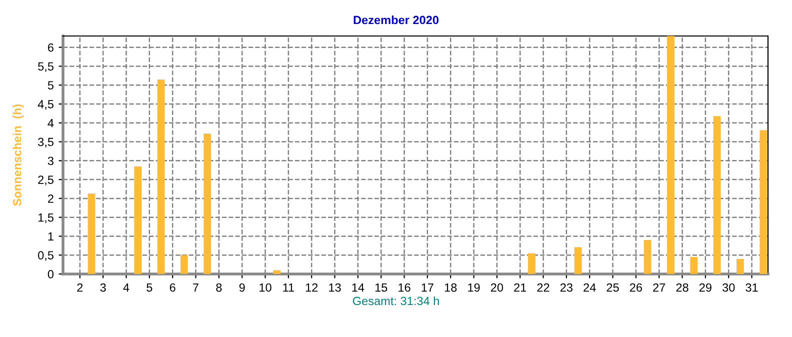 The width and height of the screenshot is (792, 337). Describe the element at coordinates (381, 287) in the screenshot. I see `x-tick-label: 15` at that location.